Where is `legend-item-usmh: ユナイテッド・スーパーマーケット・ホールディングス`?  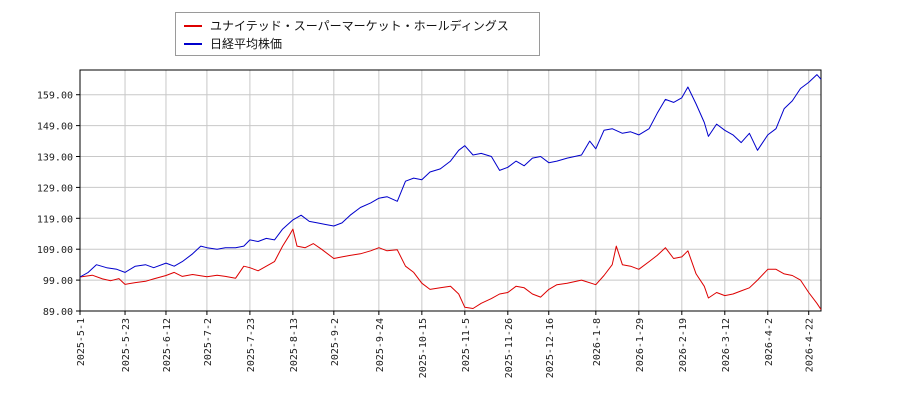 legend-item-usmh: ユナイテッド・スーパーマーケット・ホールディングス is located at coordinates (346, 26).